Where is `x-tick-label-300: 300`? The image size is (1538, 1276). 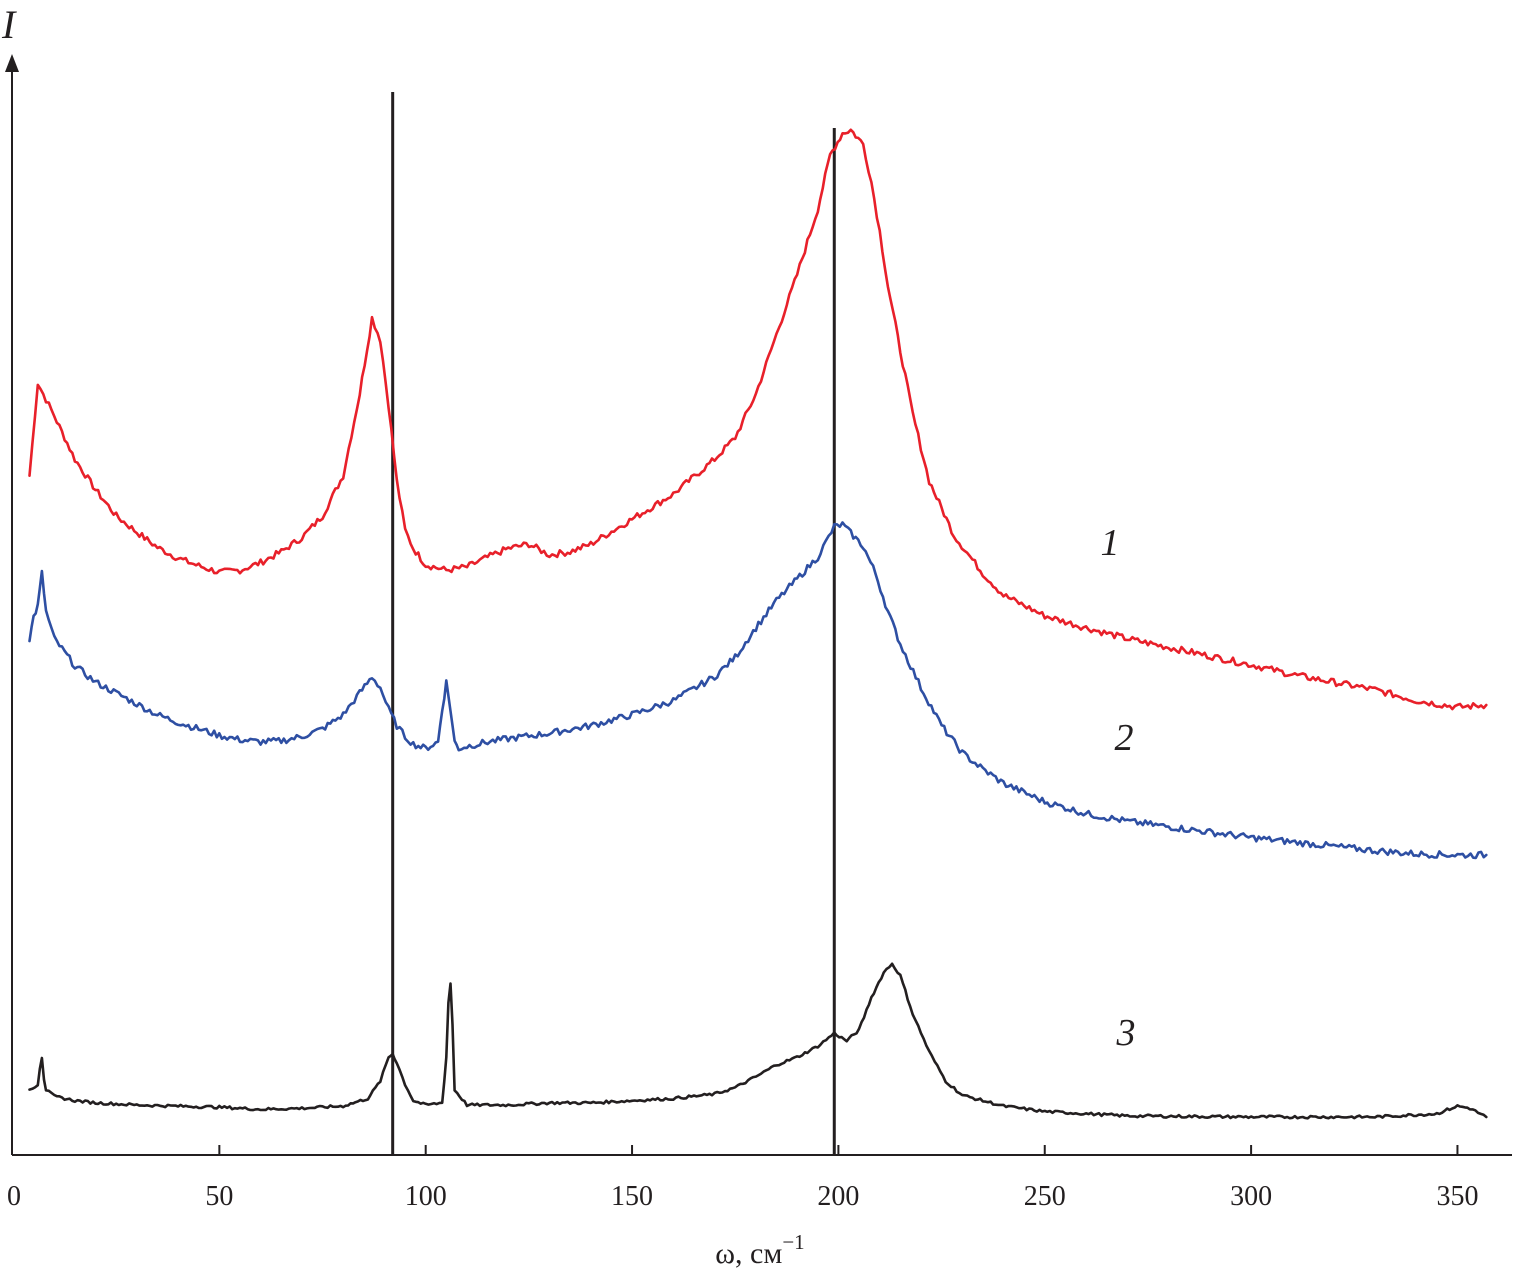
x-tick-label-300: 300 is located at coordinates (1251, 1196).